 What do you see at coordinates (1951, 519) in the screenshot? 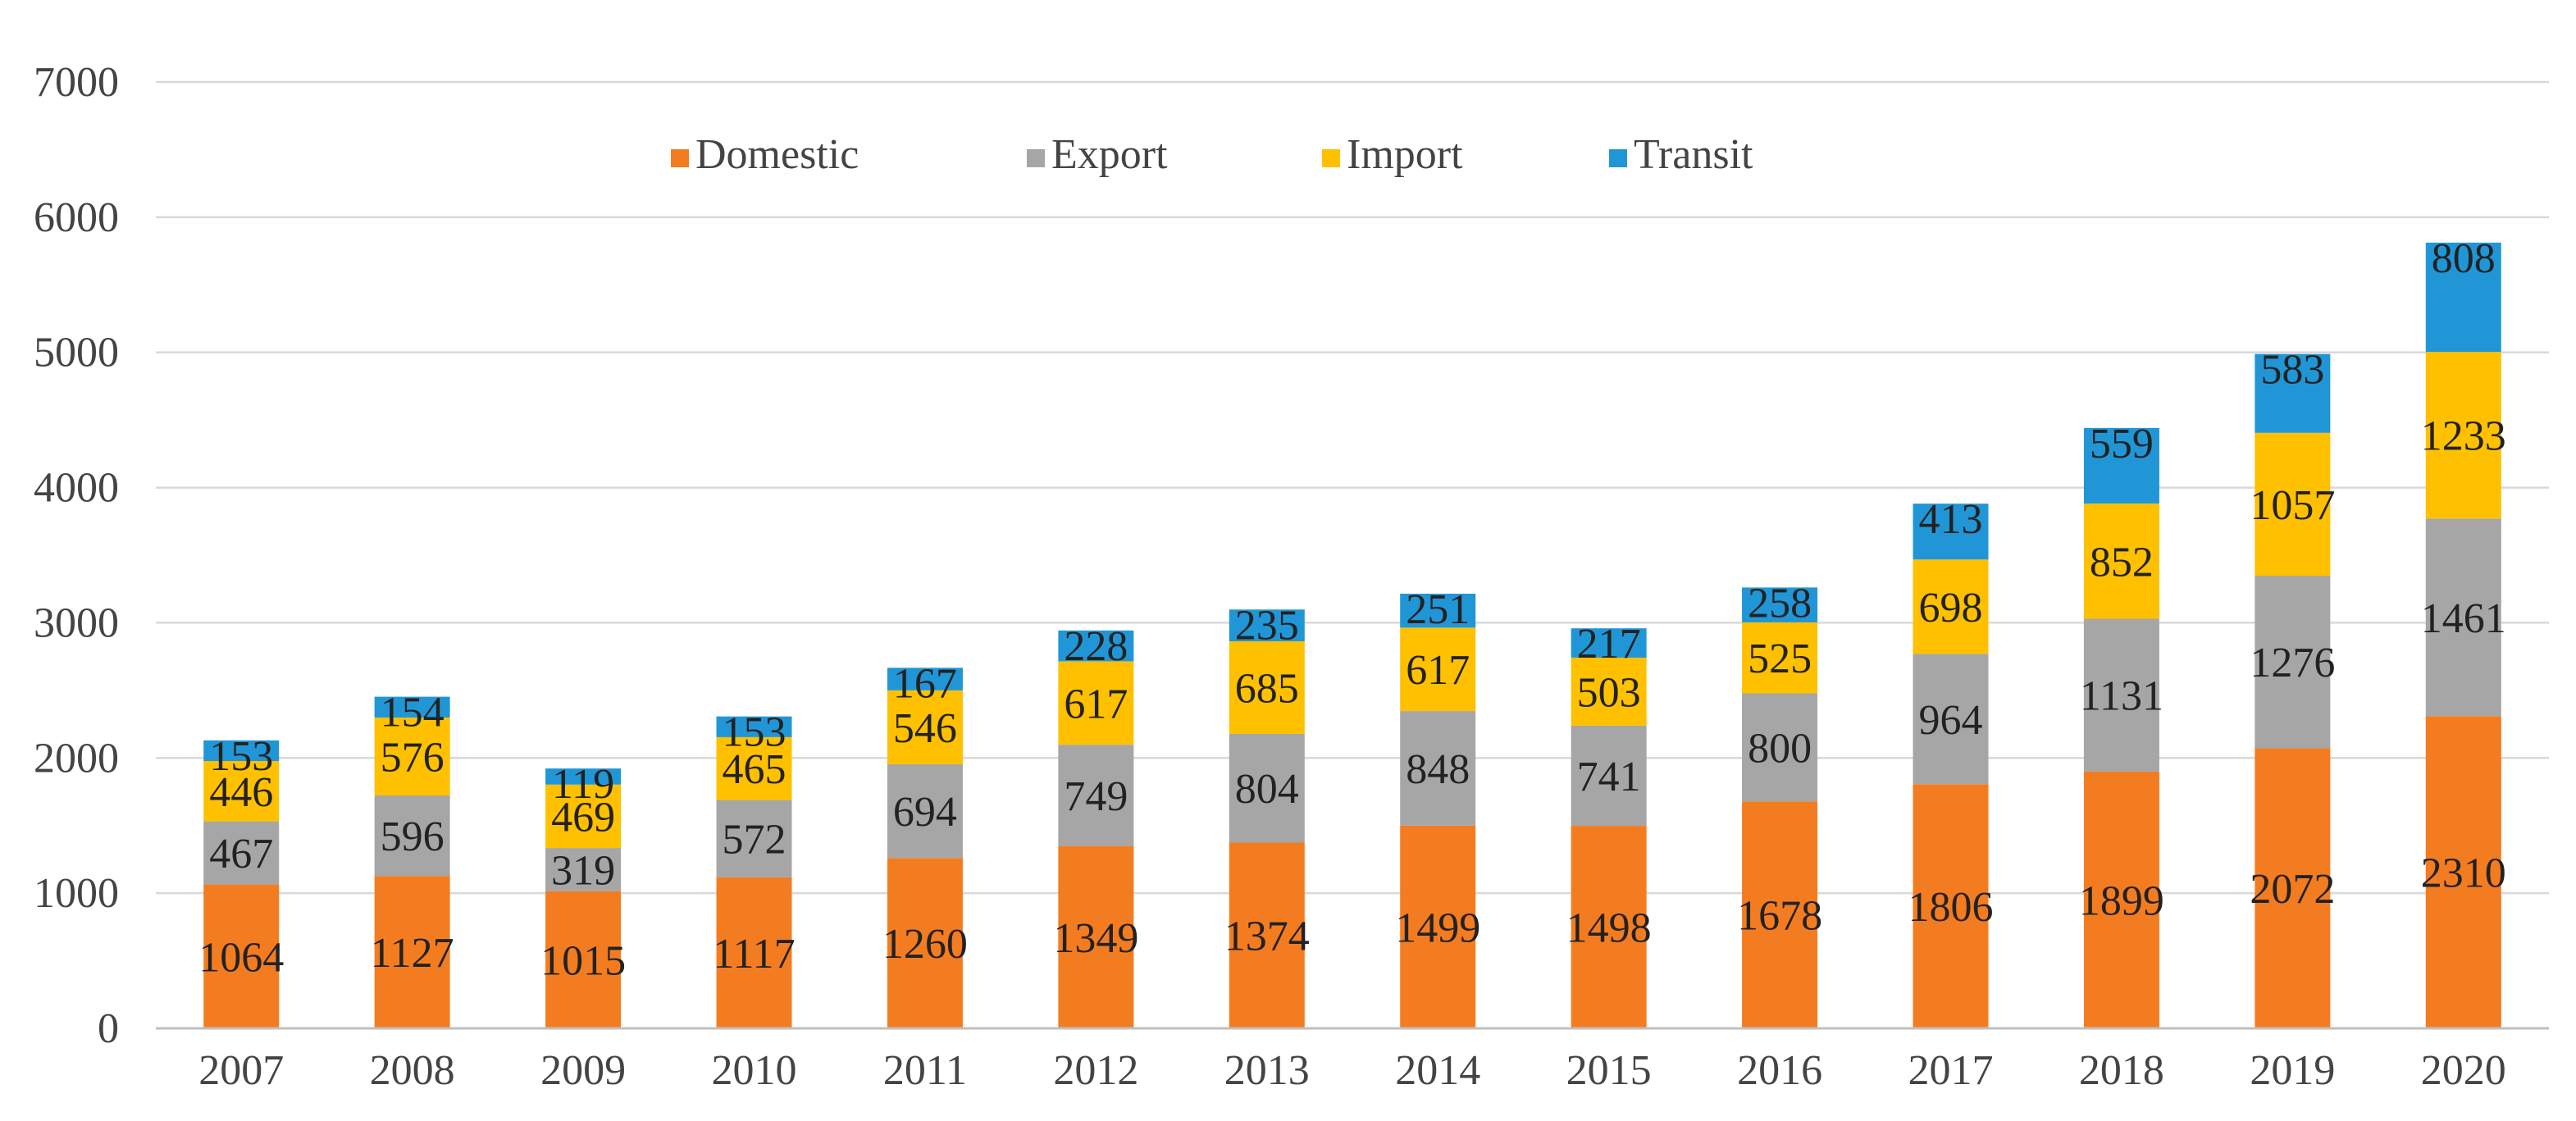
I see `data-label-transit-2017: 413` at bounding box center [1951, 519].